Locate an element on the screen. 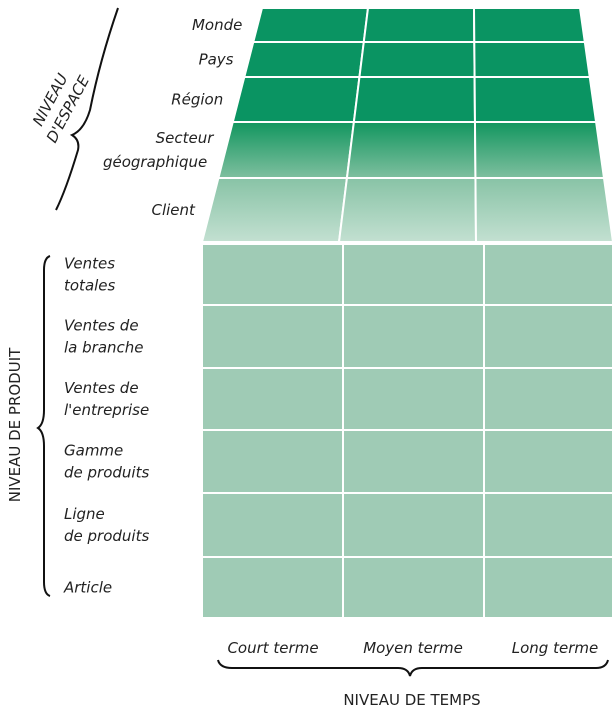  product-brace is located at coordinates (43, 426).